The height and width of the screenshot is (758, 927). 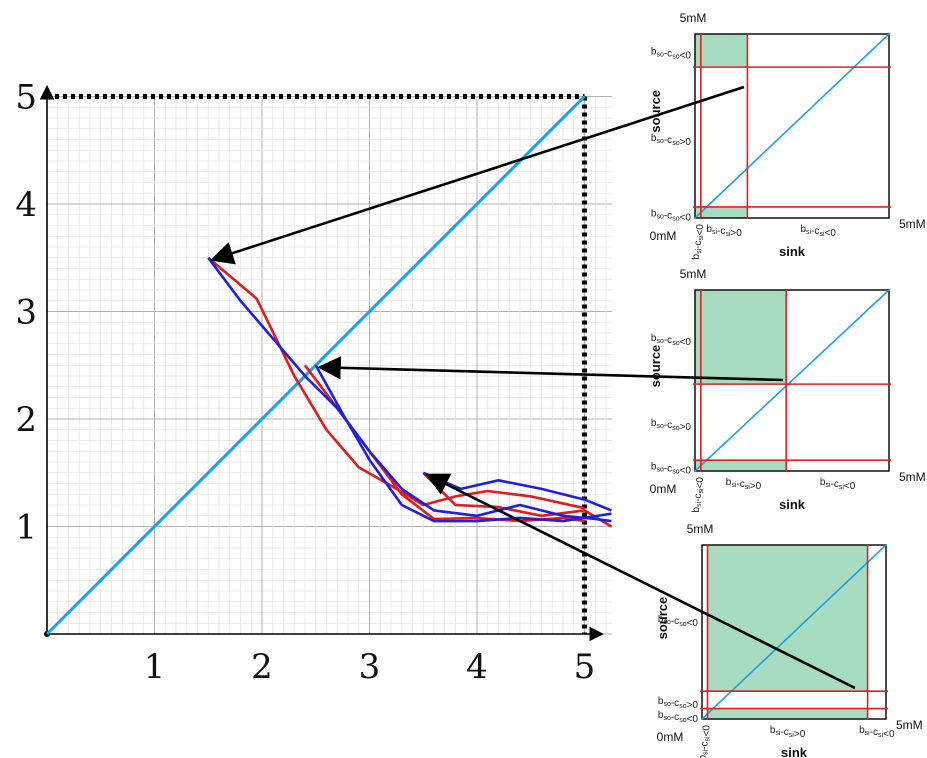 I want to click on y-tick-label: 3, so click(x=26, y=313).